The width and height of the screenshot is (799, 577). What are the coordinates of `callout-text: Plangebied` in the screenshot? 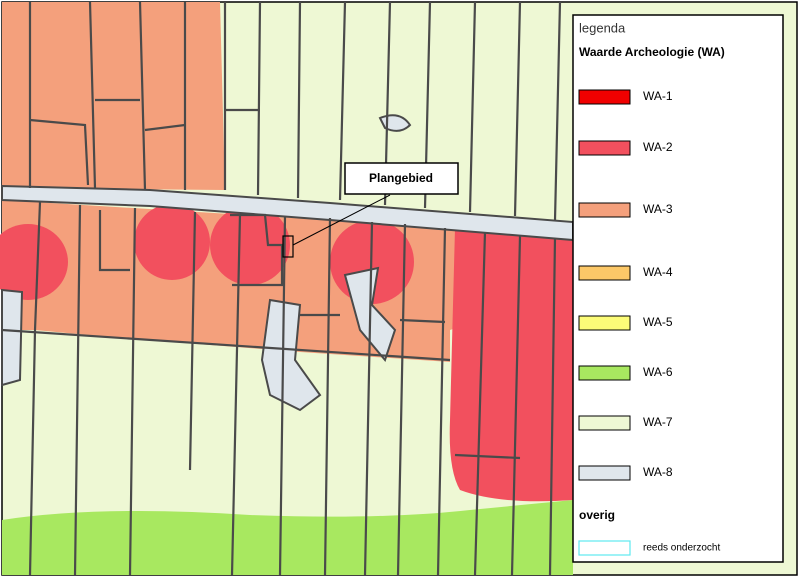 It's located at (401, 178).